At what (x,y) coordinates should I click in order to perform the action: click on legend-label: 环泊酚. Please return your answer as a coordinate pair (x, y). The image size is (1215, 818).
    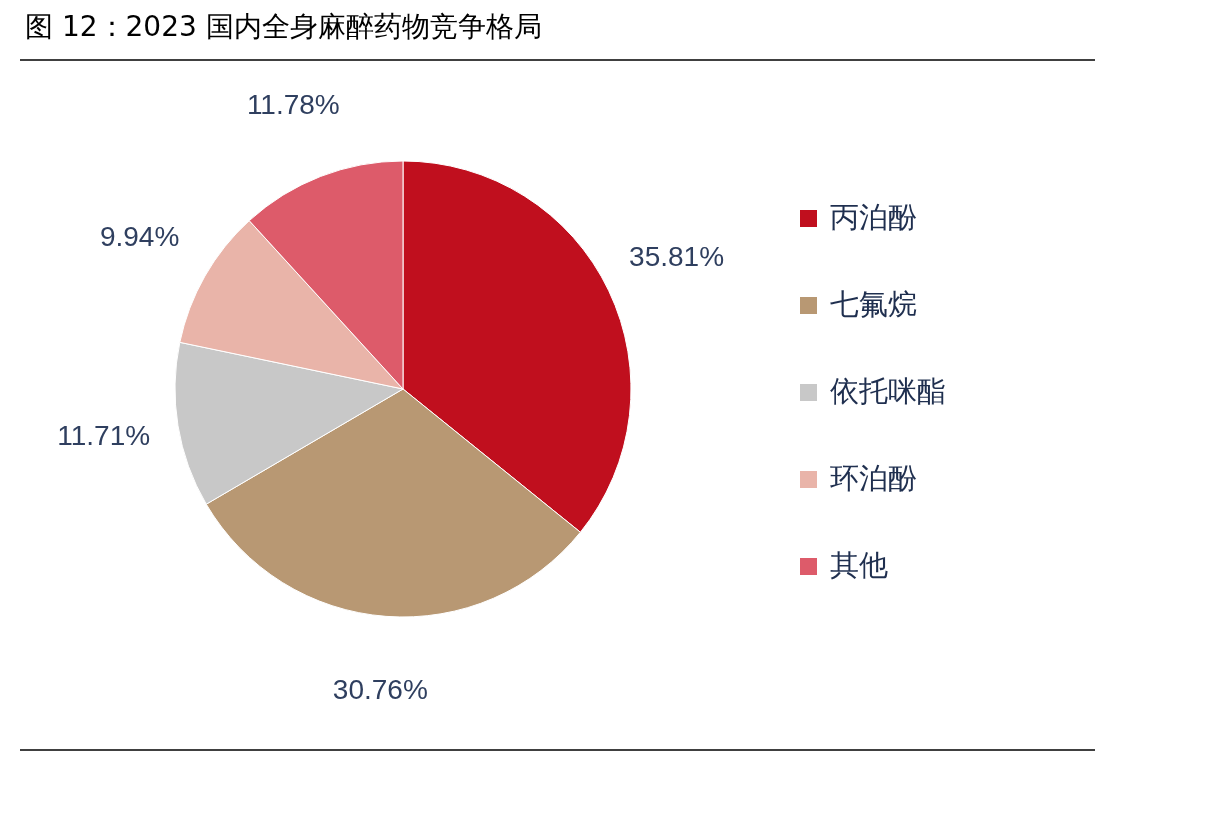
    Looking at the image, I should click on (873, 478).